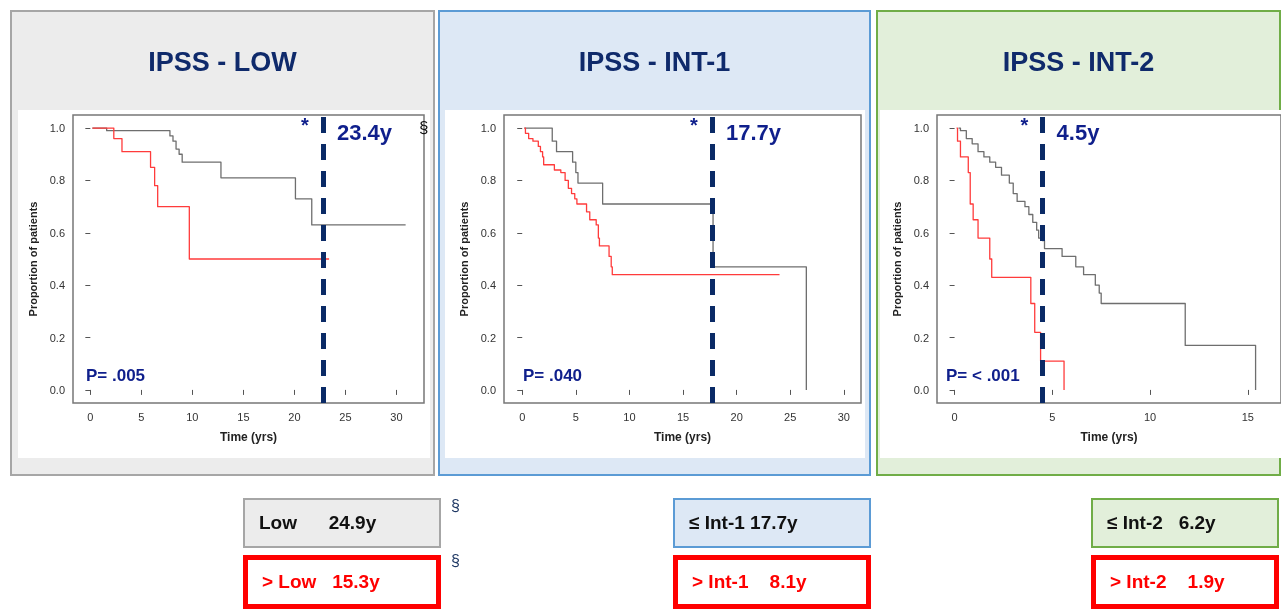 This screenshot has height=615, width=1281. Describe the element at coordinates (342, 582) in the screenshot. I see `text: > Low 15.3y` at that location.